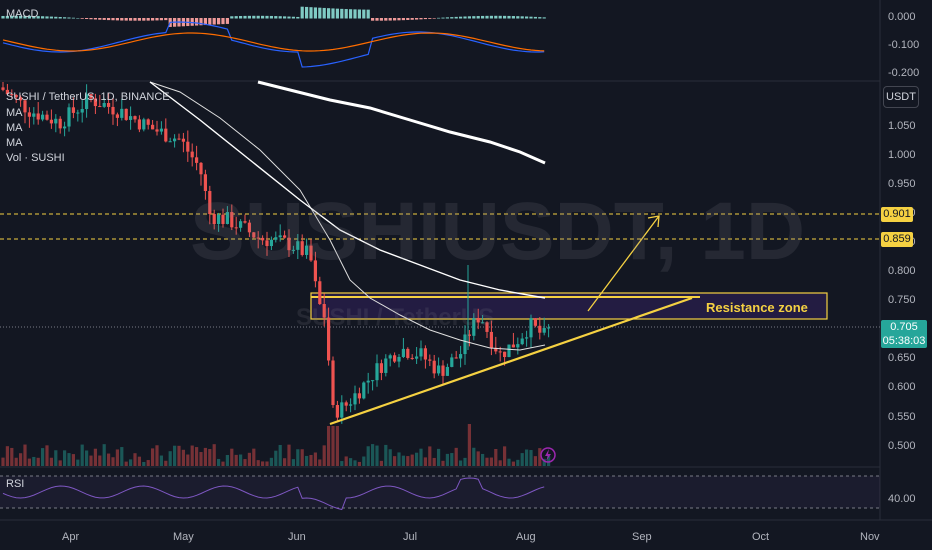 Image resolution: width=932 pixels, height=550 pixels. What do you see at coordinates (297, 537) in the screenshot?
I see `time-tick: Jun` at bounding box center [297, 537].